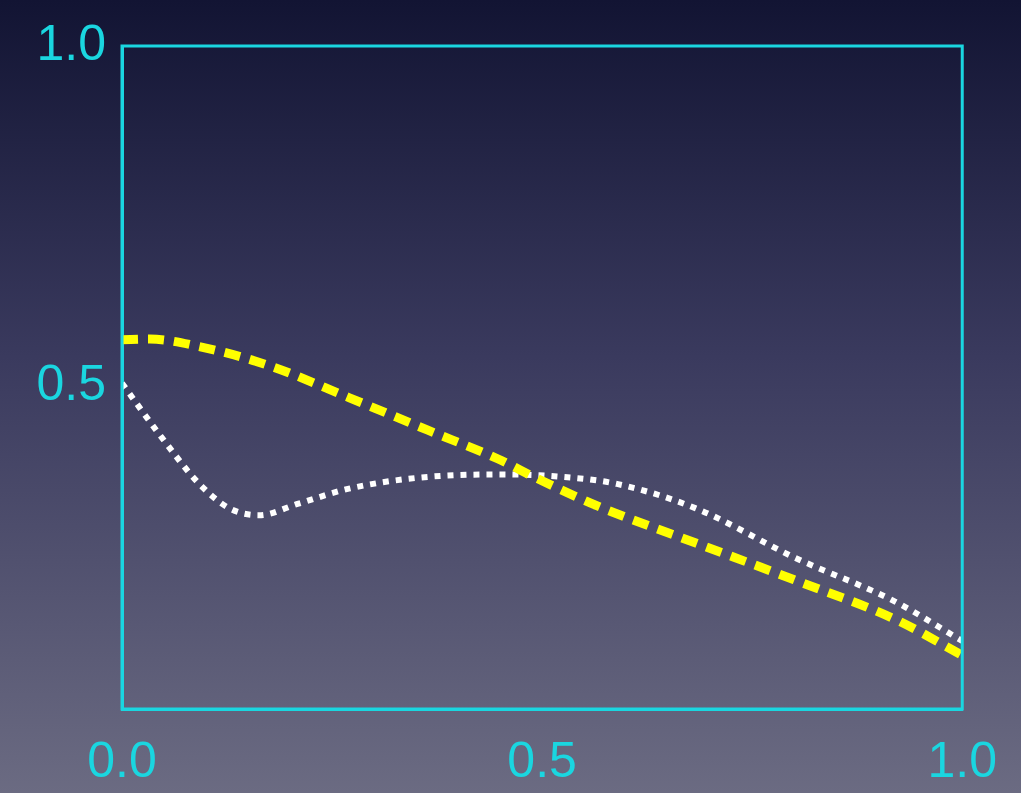 The image size is (1021, 793). I want to click on x-tick-label: 0.0, so click(122, 759).